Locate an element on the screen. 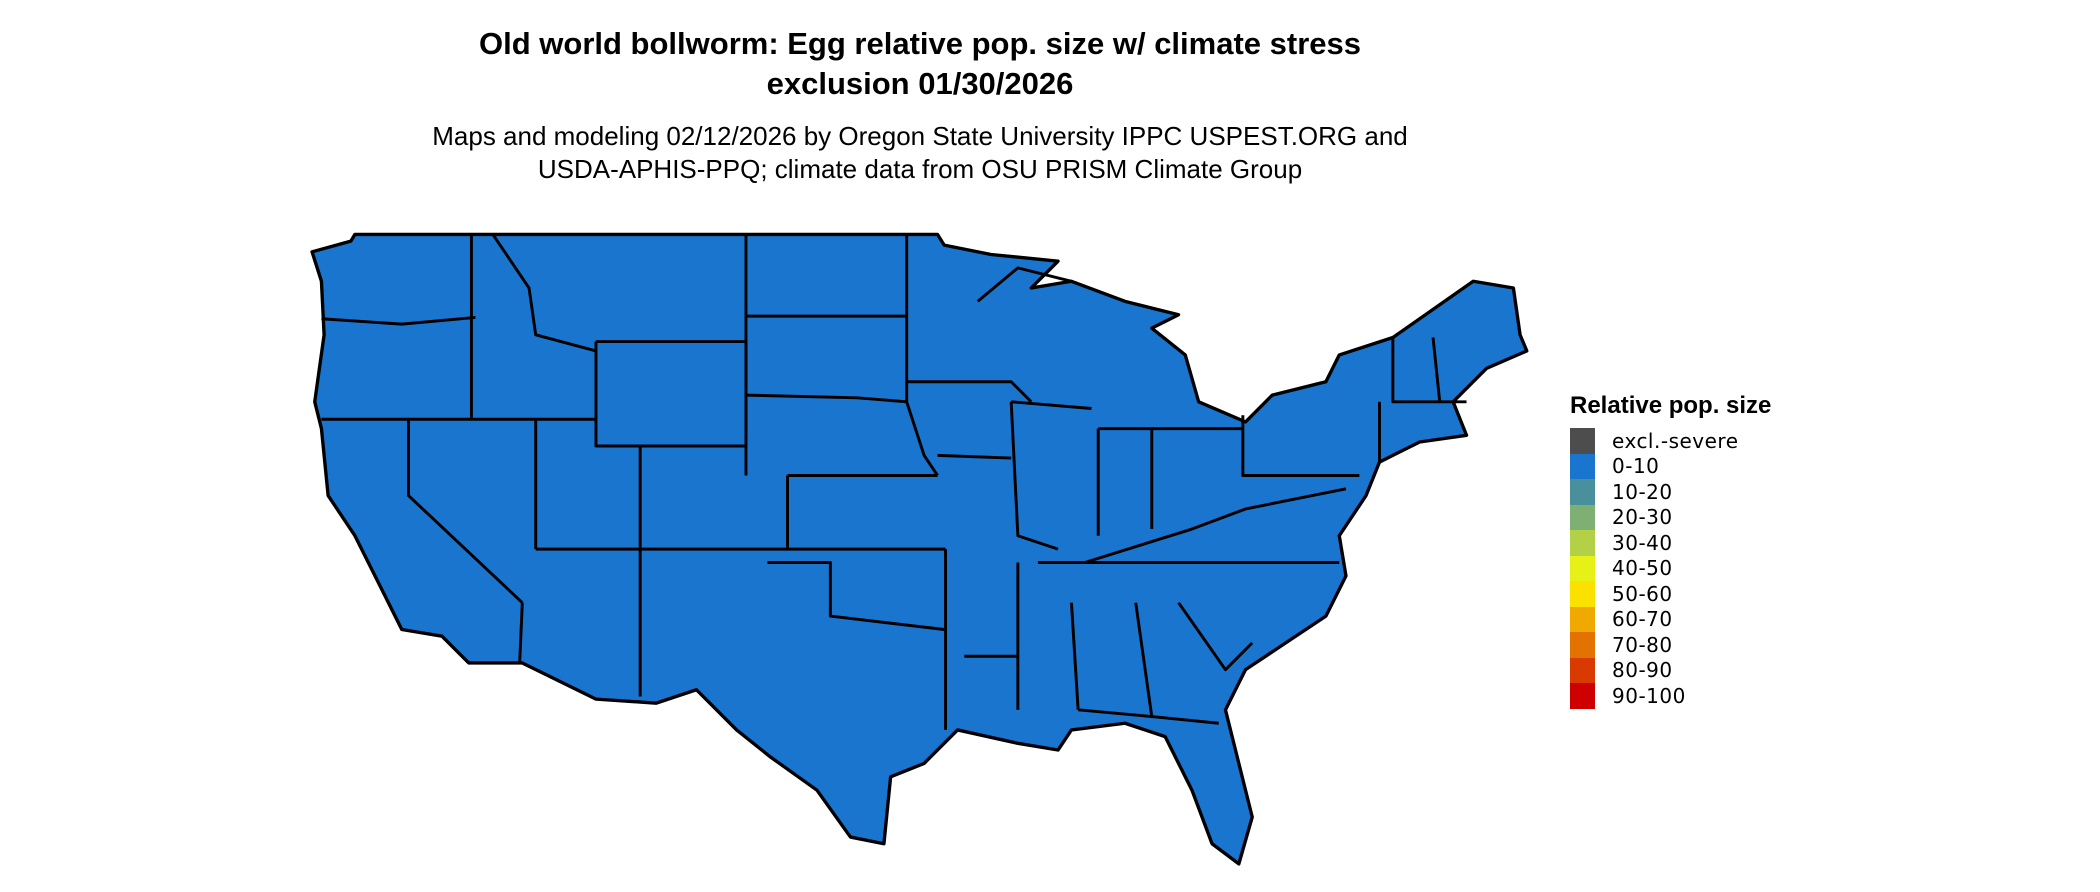 The height and width of the screenshot is (892, 2100). legend-title: Relative pop. size is located at coordinates (1671, 405).